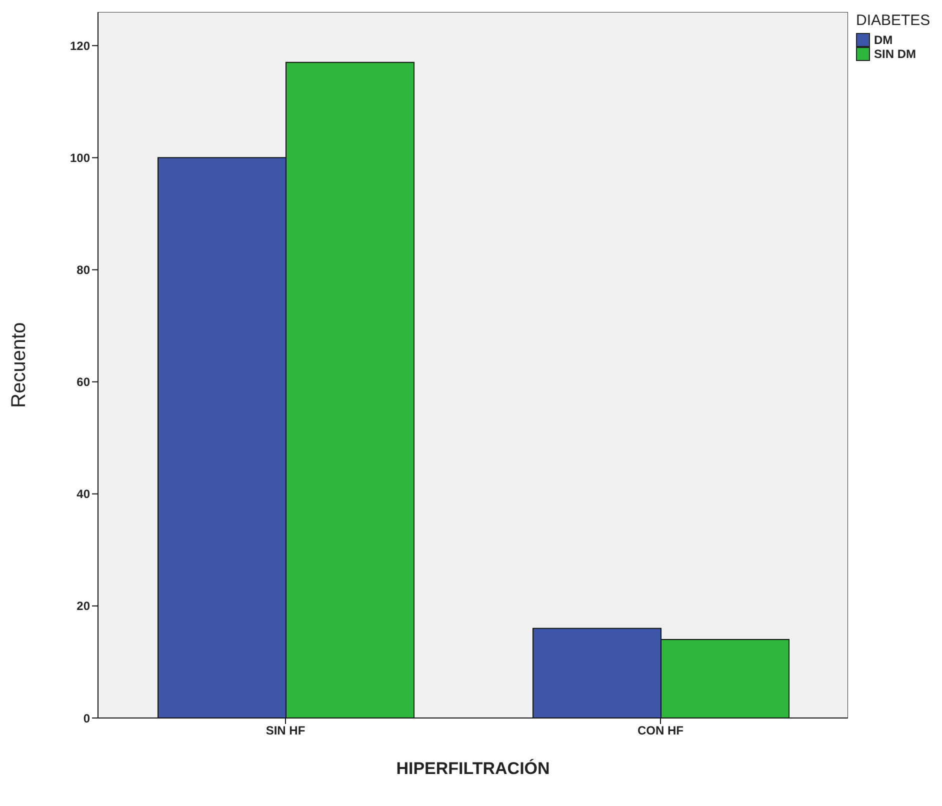 Image resolution: width=942 pixels, height=806 pixels. What do you see at coordinates (894, 20) in the screenshot?
I see `legend-title: DIABETES` at bounding box center [894, 20].